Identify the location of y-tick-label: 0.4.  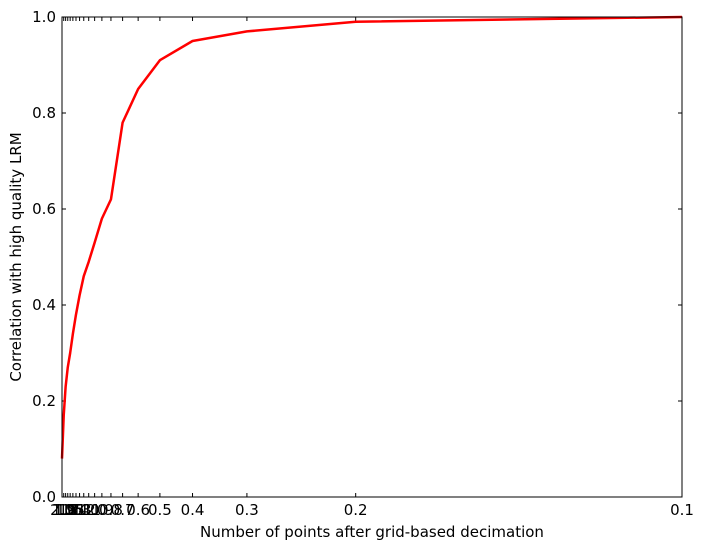
(44, 305).